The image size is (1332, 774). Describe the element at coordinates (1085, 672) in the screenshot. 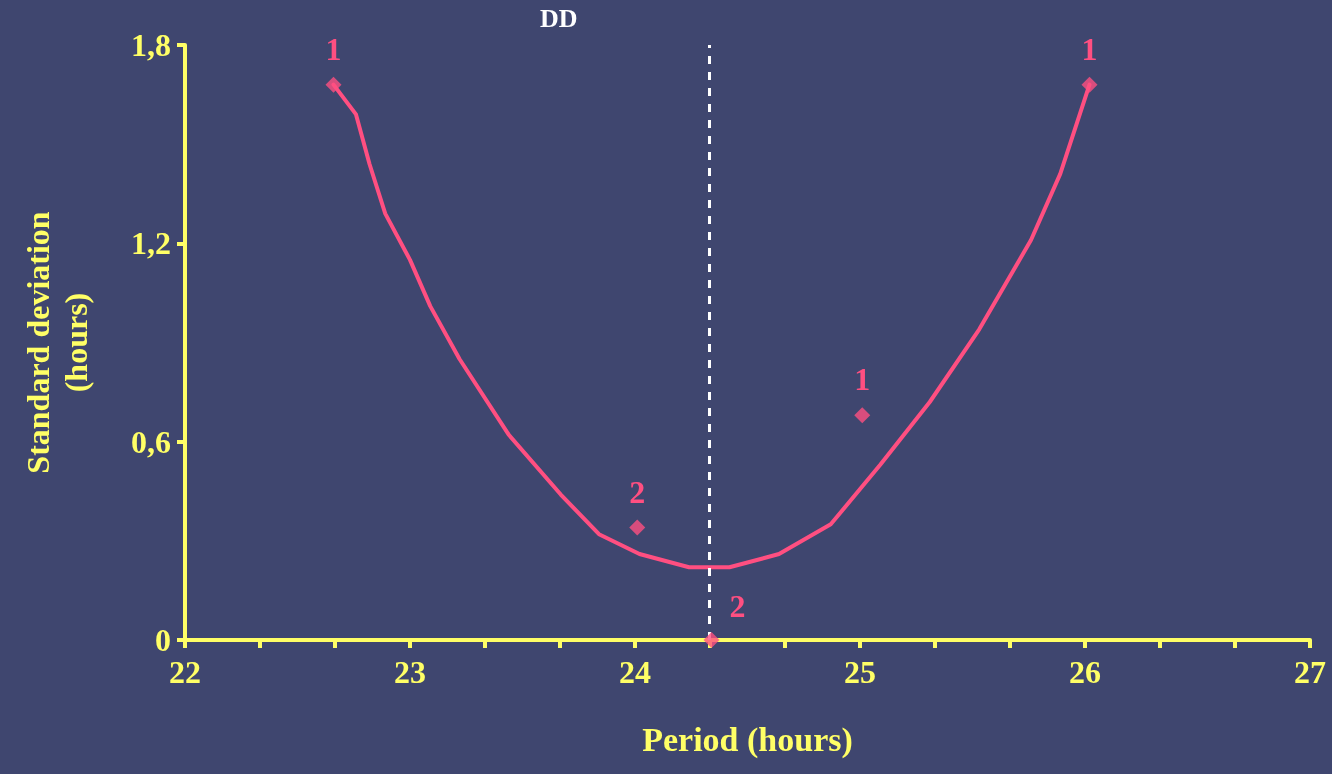

I see `x-tick-label: 26` at that location.